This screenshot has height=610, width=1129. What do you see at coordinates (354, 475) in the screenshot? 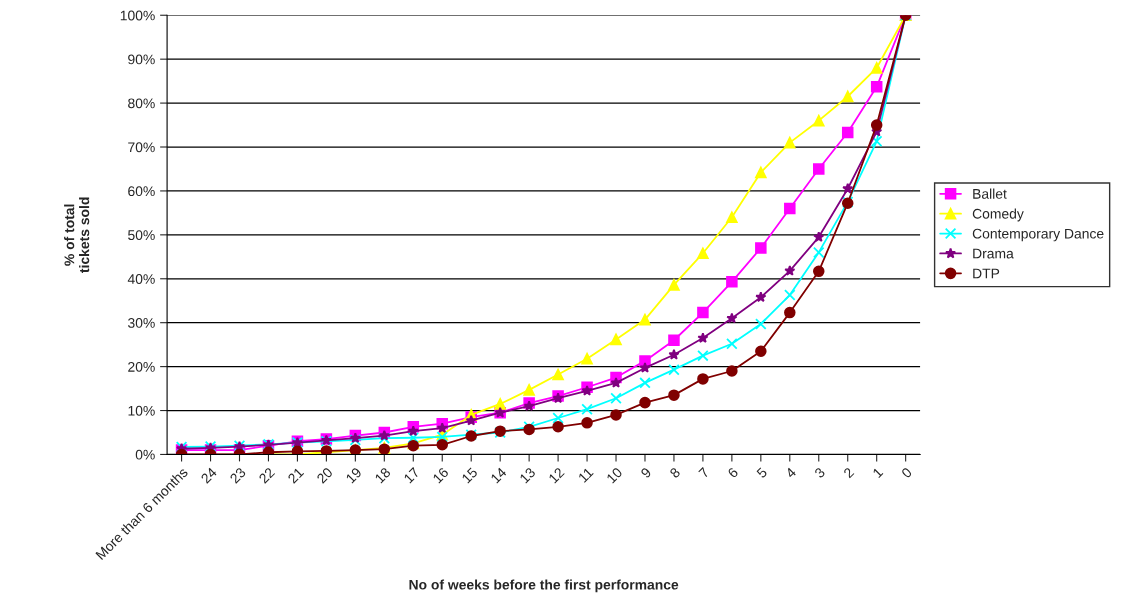
I see `x-tick-label: 19` at bounding box center [354, 475].